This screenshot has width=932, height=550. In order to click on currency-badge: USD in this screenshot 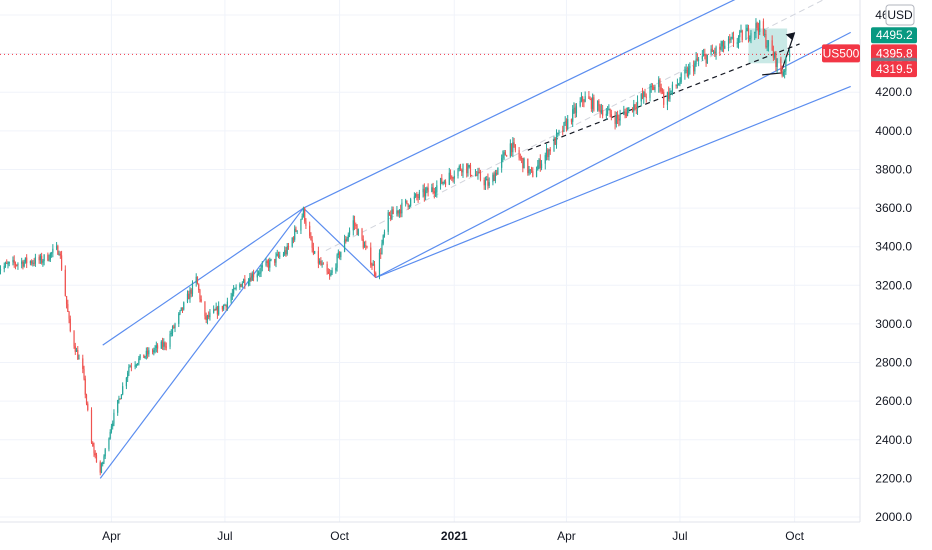, I will do `click(900, 15)`.